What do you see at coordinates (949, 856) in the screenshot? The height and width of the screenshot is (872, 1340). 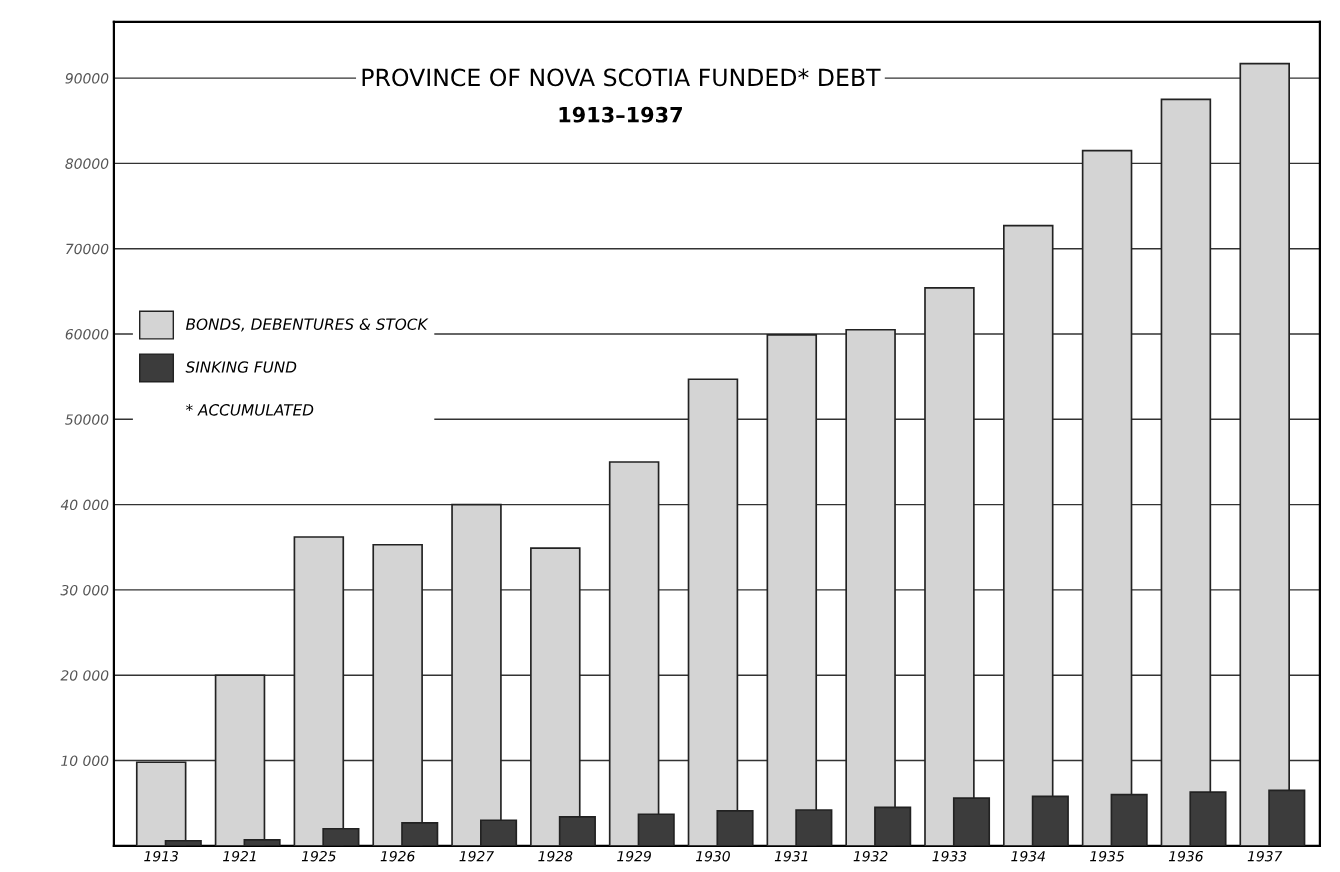 I see `x-tick-label: 1933` at bounding box center [949, 856].